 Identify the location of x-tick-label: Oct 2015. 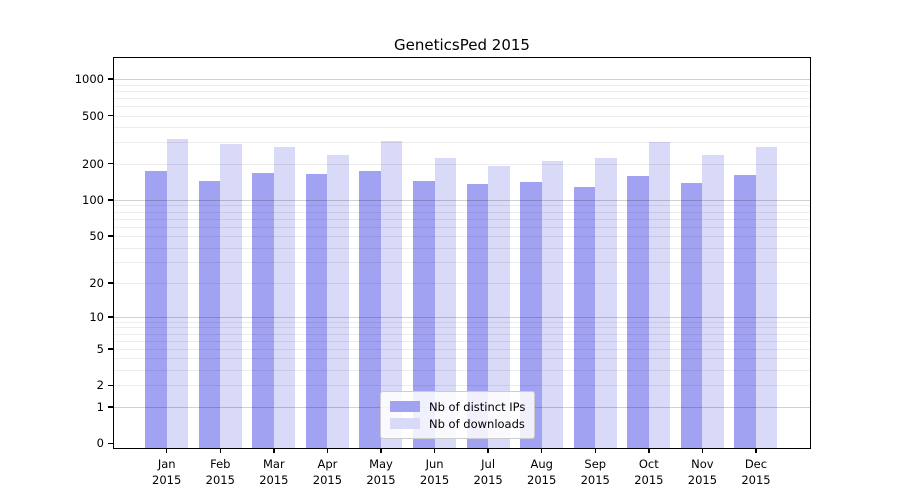
(649, 472).